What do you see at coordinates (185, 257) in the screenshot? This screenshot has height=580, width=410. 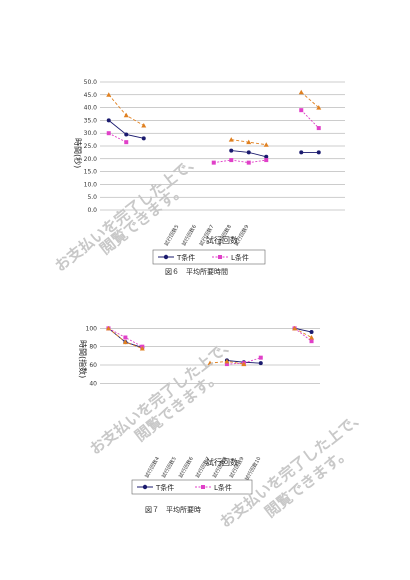 I see `chart-1-legend-t-label: T条件` at bounding box center [185, 257].